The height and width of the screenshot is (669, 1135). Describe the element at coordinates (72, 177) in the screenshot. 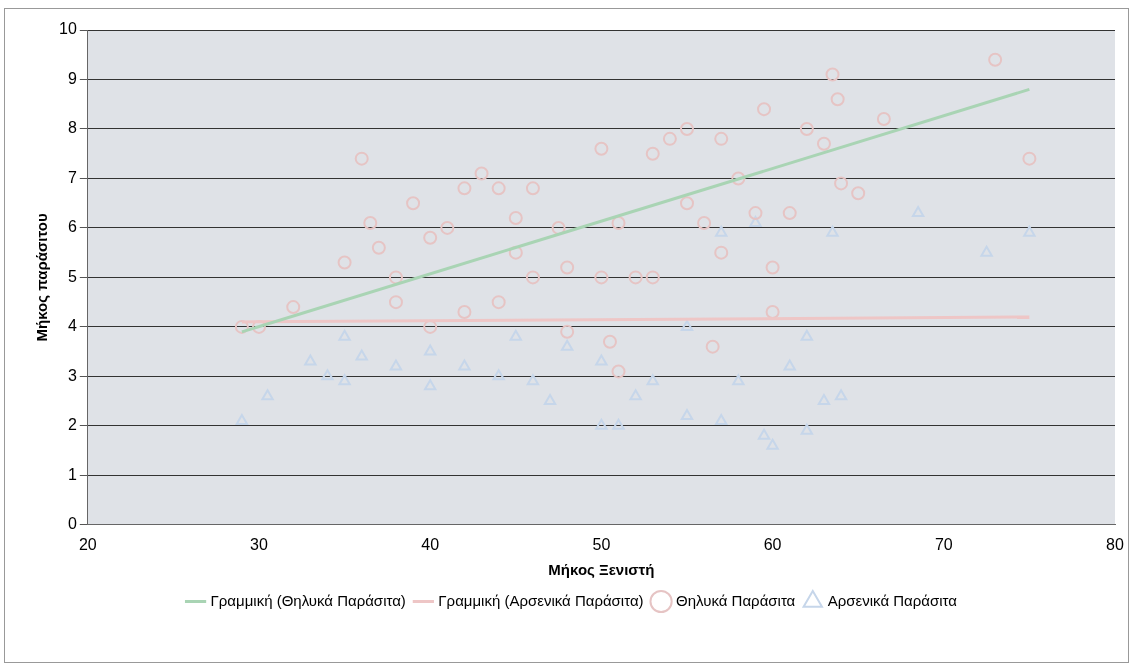

I see `y-tick-label: 7` at that location.